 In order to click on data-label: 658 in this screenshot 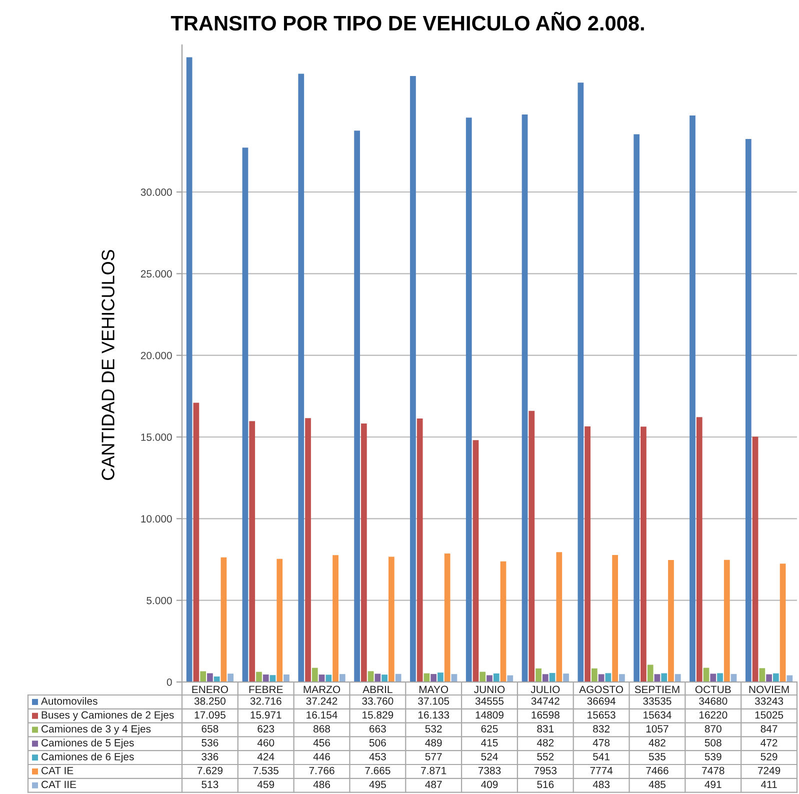, I will do `click(210, 729)`.